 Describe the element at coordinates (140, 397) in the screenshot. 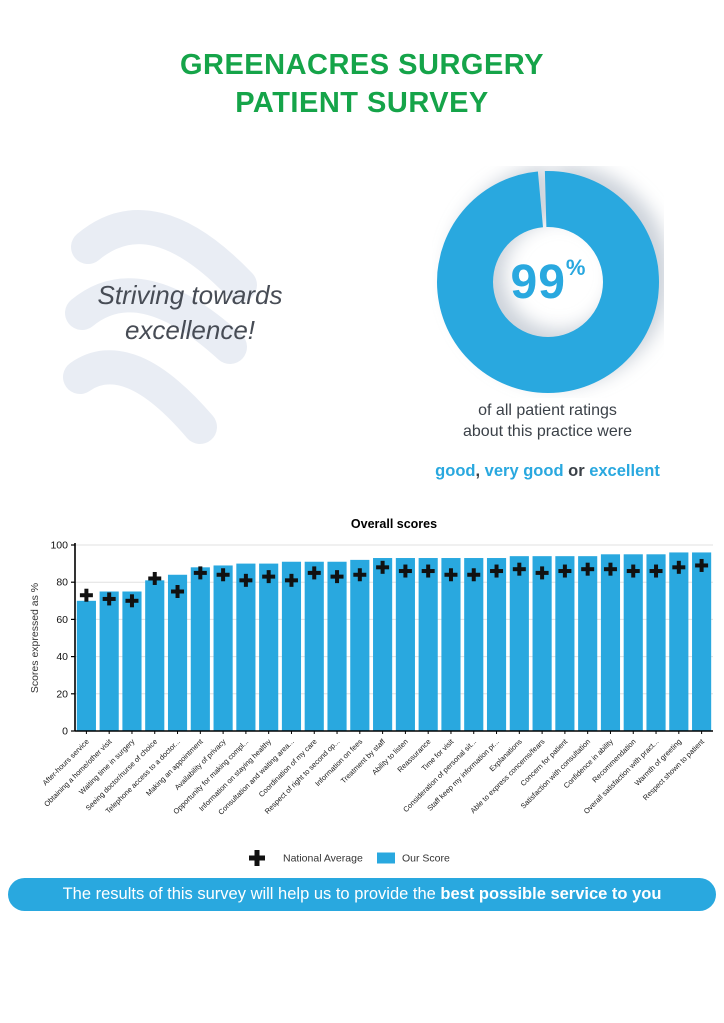

I see `swoosh-arc-bottom` at that location.